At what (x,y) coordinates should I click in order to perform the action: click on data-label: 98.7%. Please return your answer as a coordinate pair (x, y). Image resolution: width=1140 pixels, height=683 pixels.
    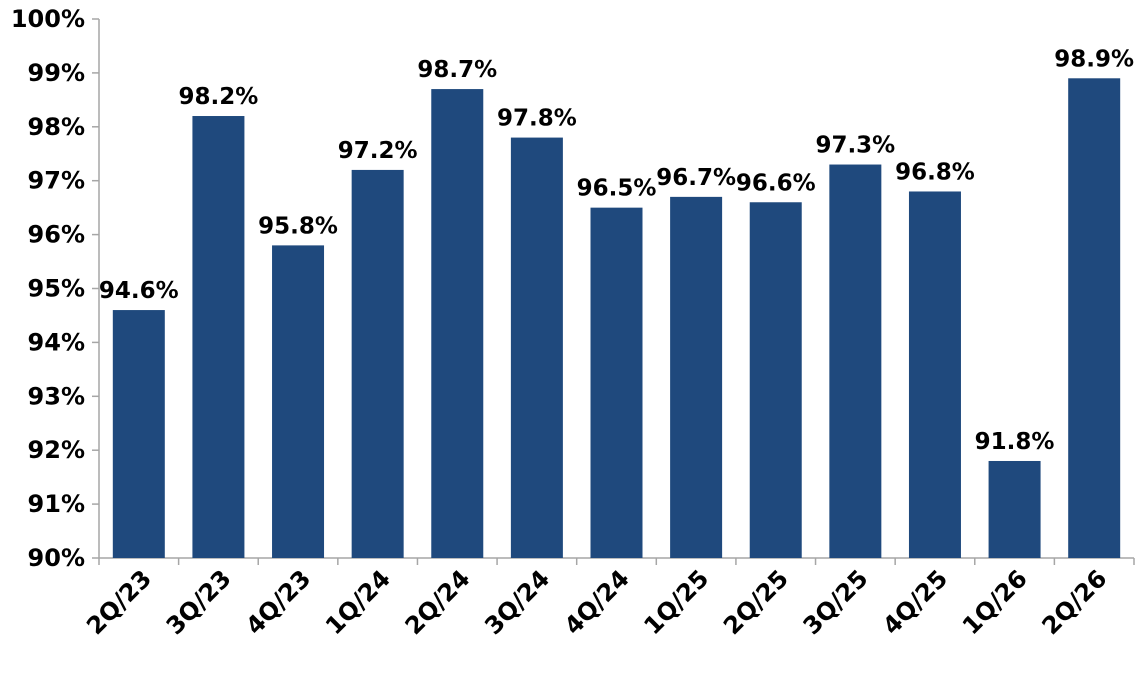
    Looking at the image, I should click on (457, 70).